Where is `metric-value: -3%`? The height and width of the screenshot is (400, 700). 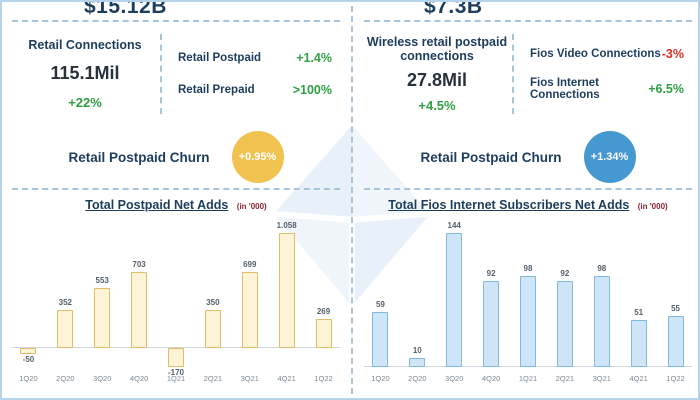
metric-value: -3% is located at coordinates (672, 54).